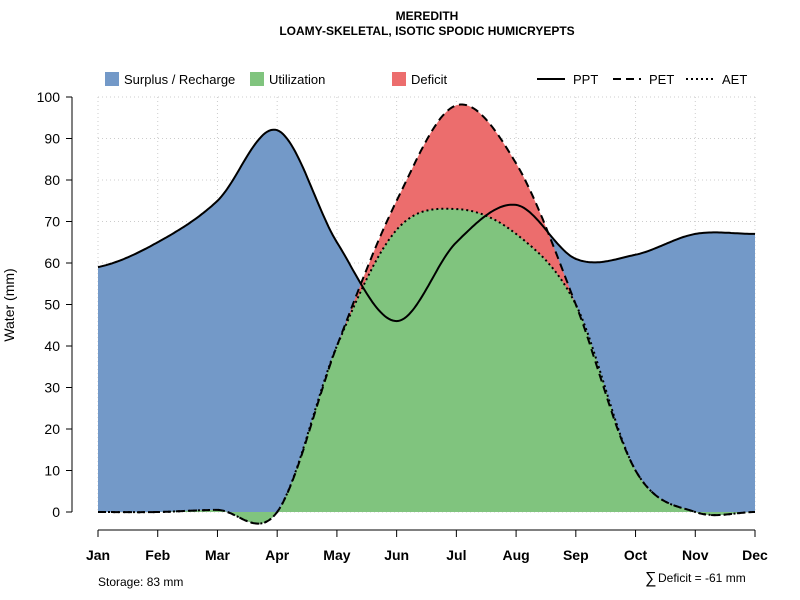 The width and height of the screenshot is (800, 600). Describe the element at coordinates (52, 305) in the screenshot. I see `y-tick-label-50: 50` at that location.